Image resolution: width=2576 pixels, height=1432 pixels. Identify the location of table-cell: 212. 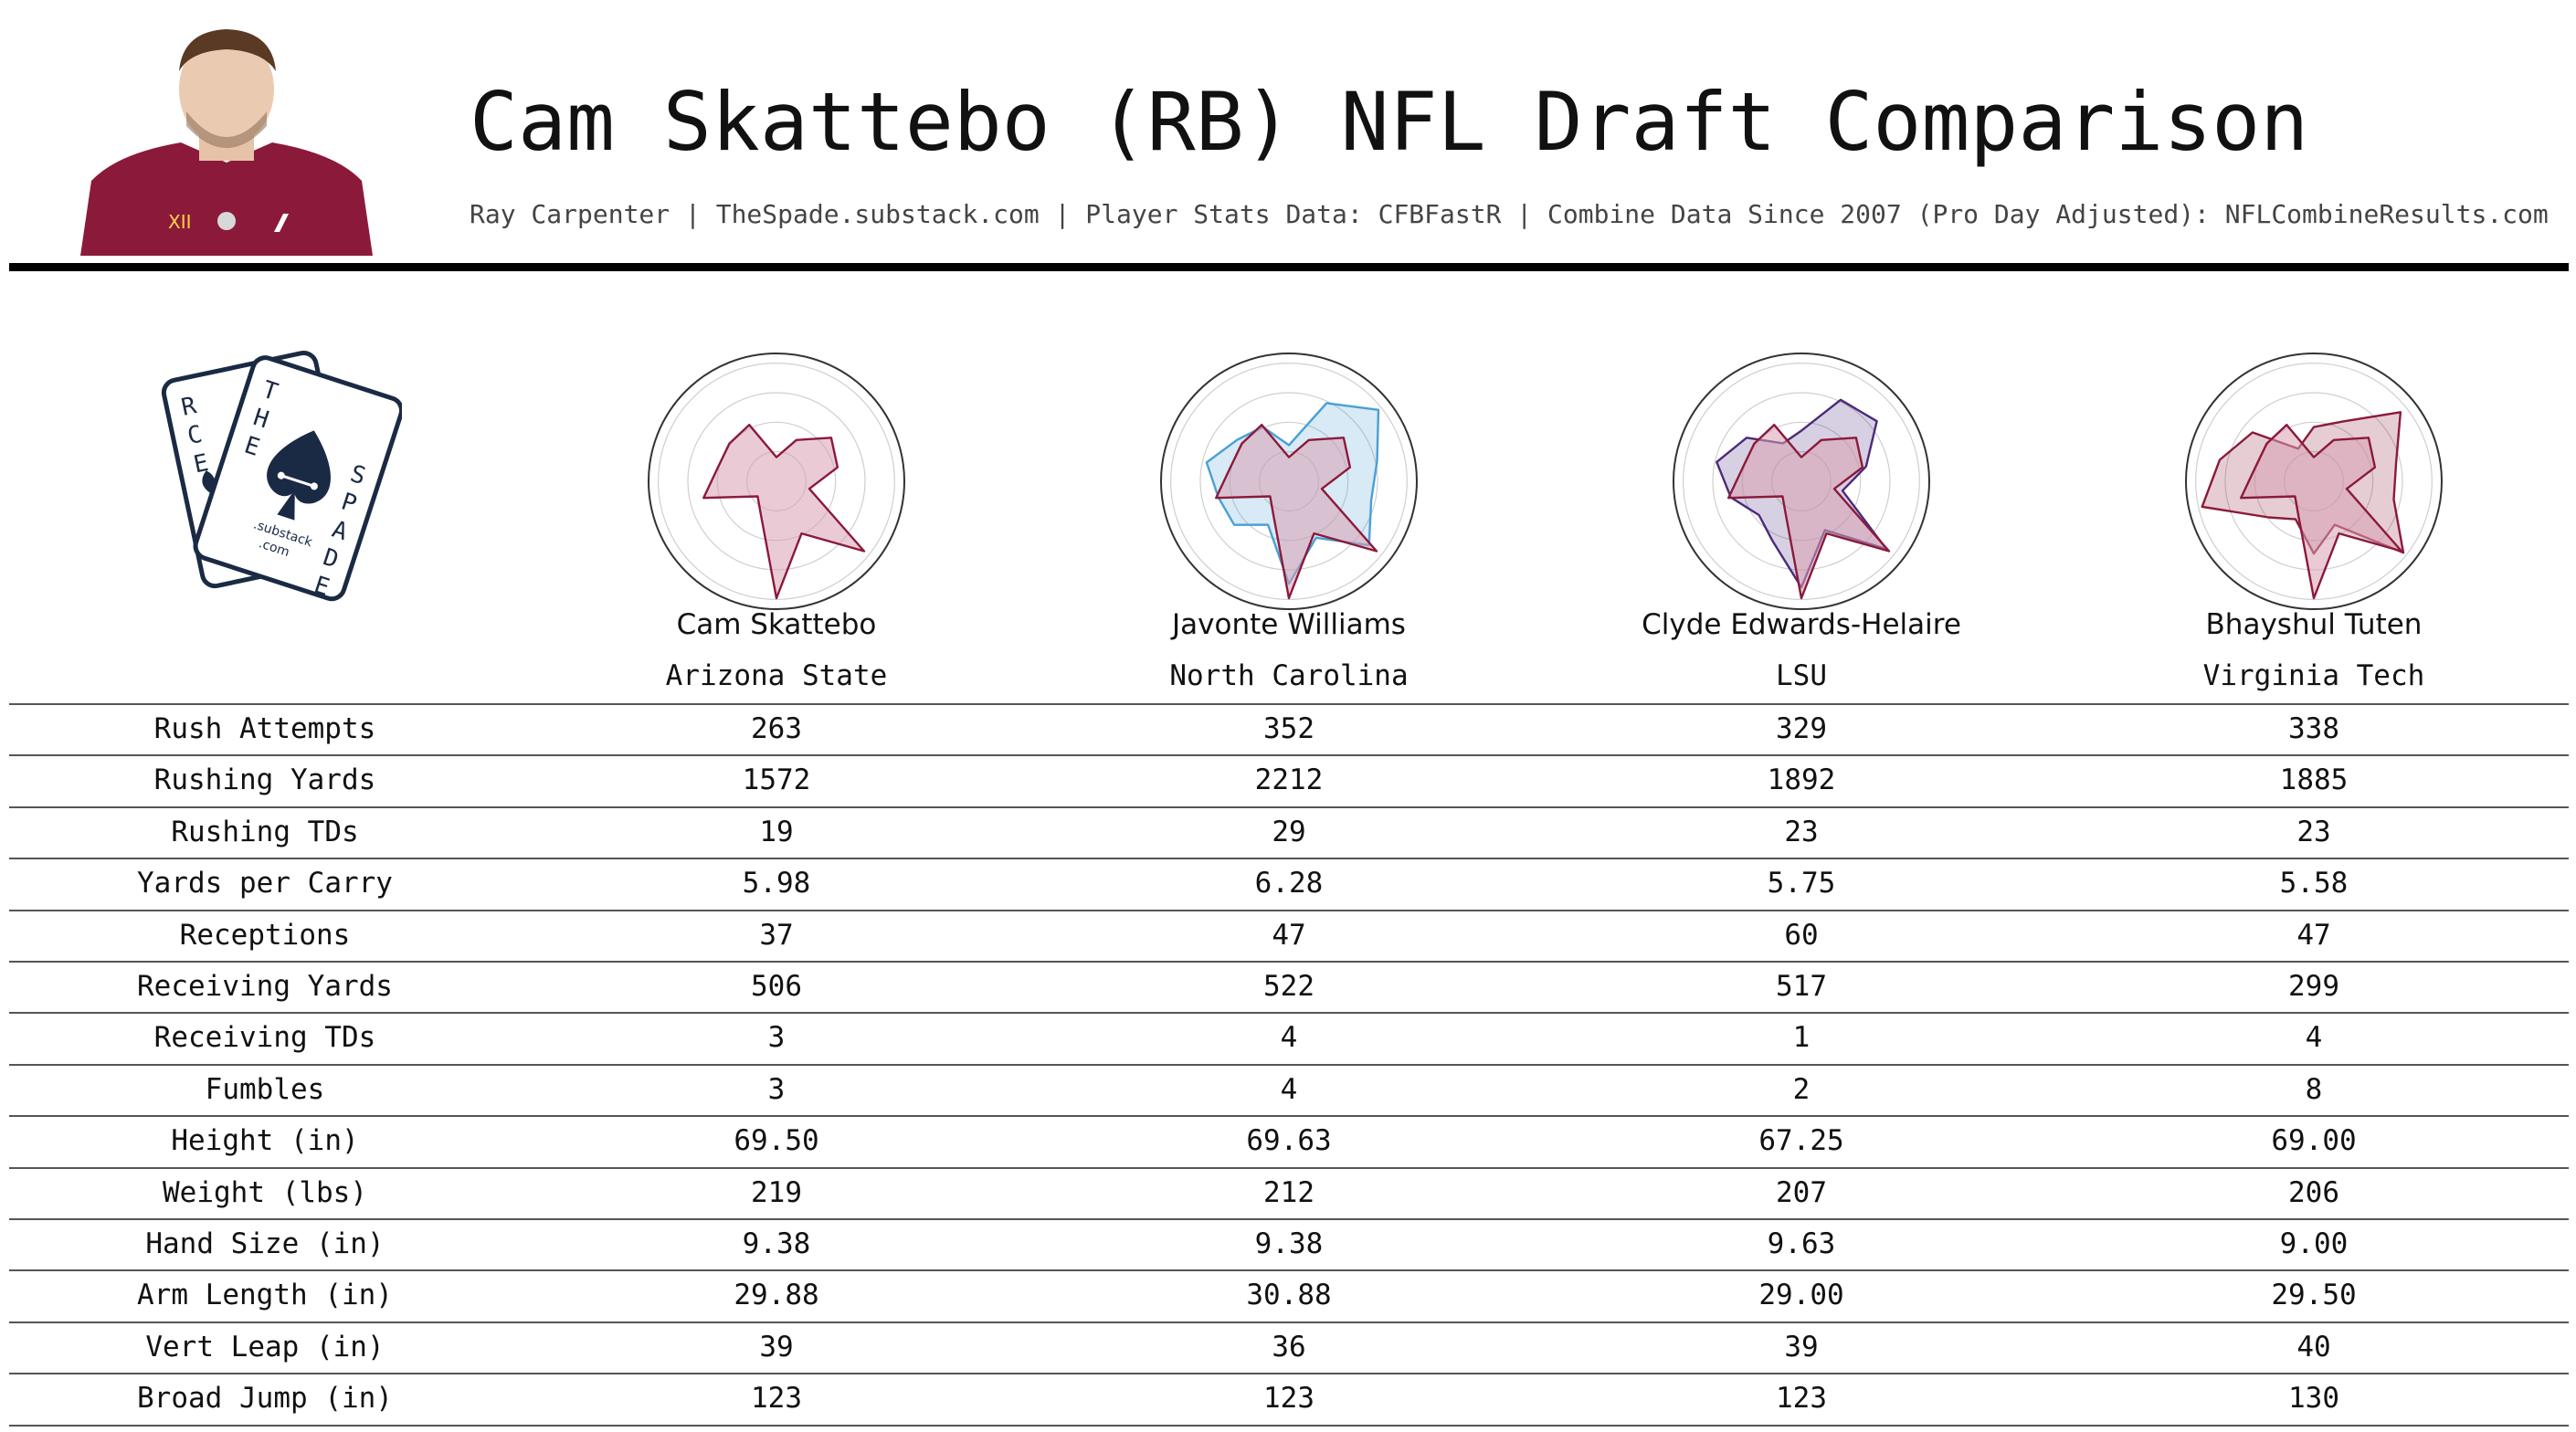
(1288, 1192).